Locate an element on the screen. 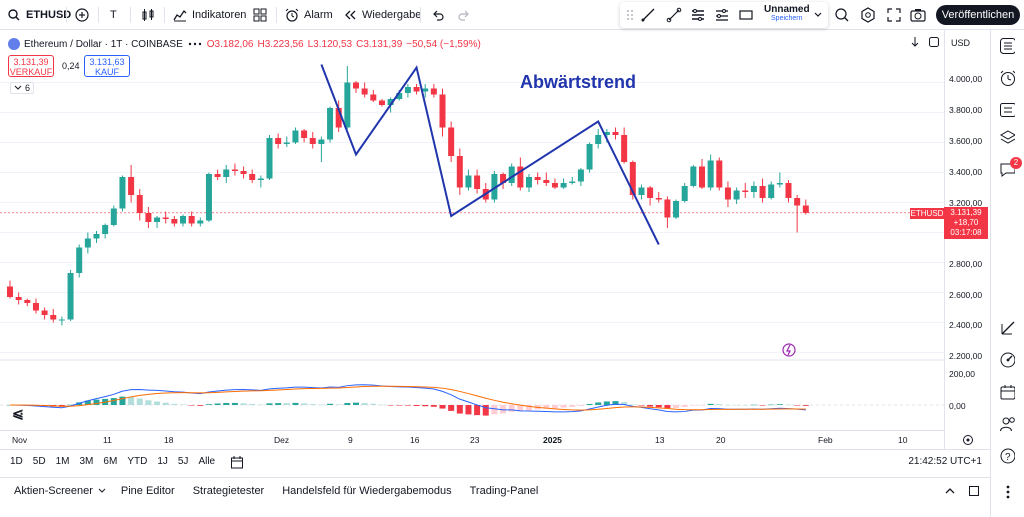 This screenshot has height=517, width=1024. period-5j: 5J is located at coordinates (183, 461).